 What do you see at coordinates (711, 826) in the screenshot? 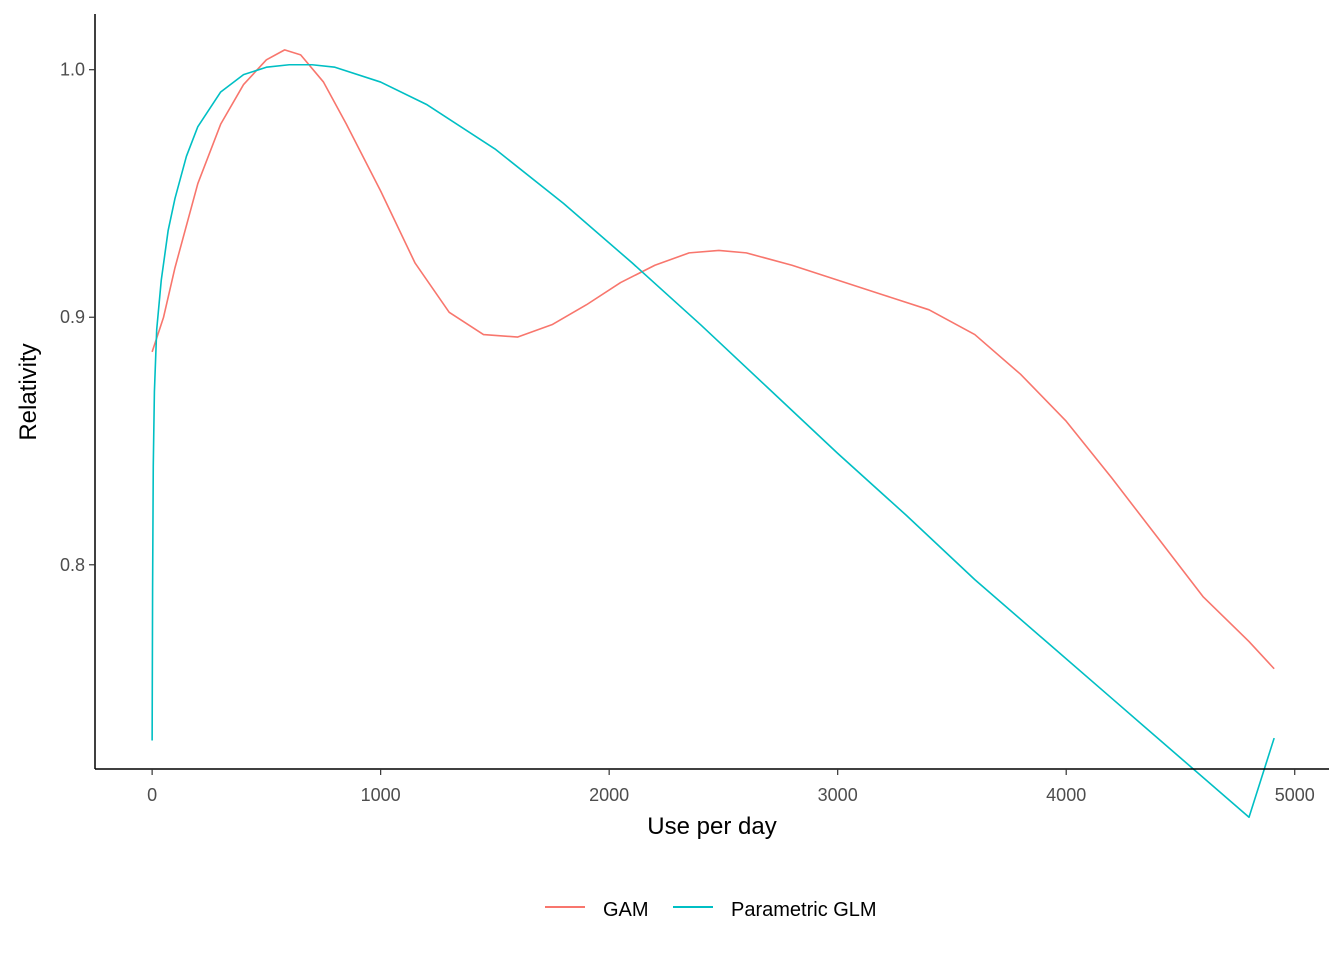
I see `x-axis-title: Use per day` at bounding box center [711, 826].